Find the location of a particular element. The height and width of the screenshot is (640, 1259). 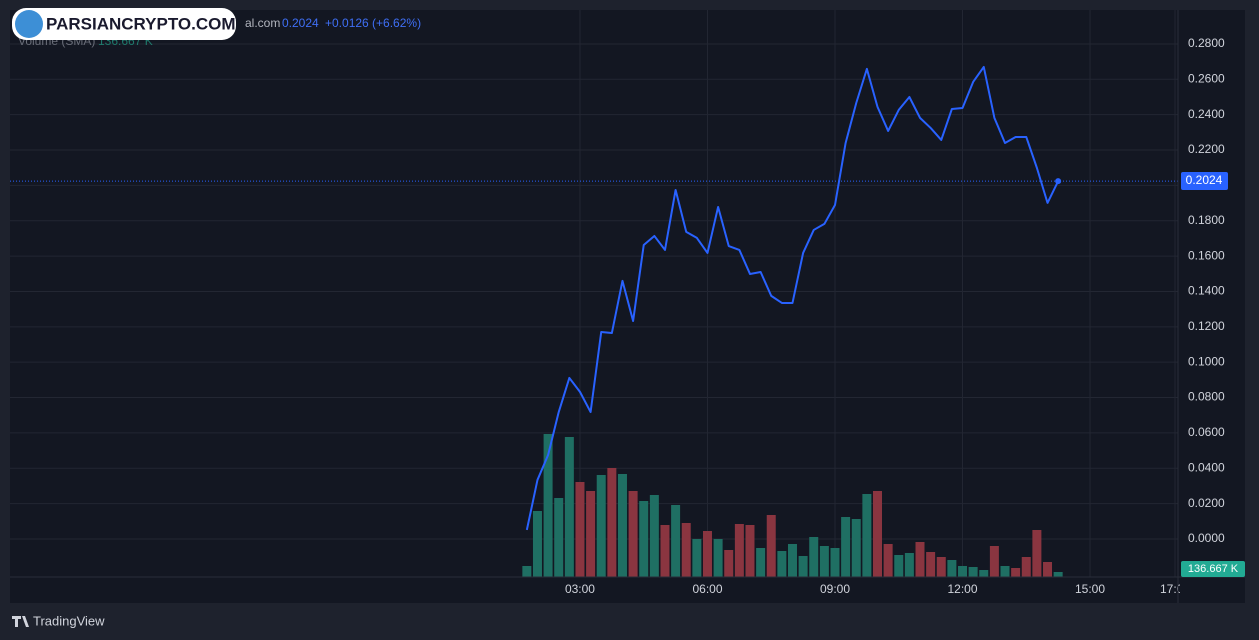

x-tick-label: 03:00 is located at coordinates (580, 589).